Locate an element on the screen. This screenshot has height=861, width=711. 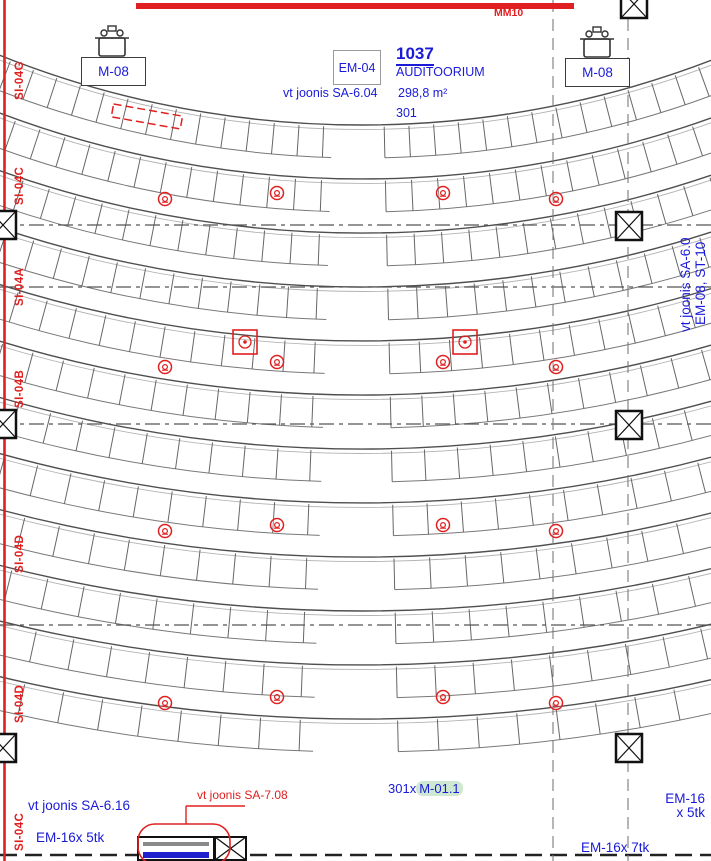
row-step-shadow-arc is located at coordinates (355, 262).